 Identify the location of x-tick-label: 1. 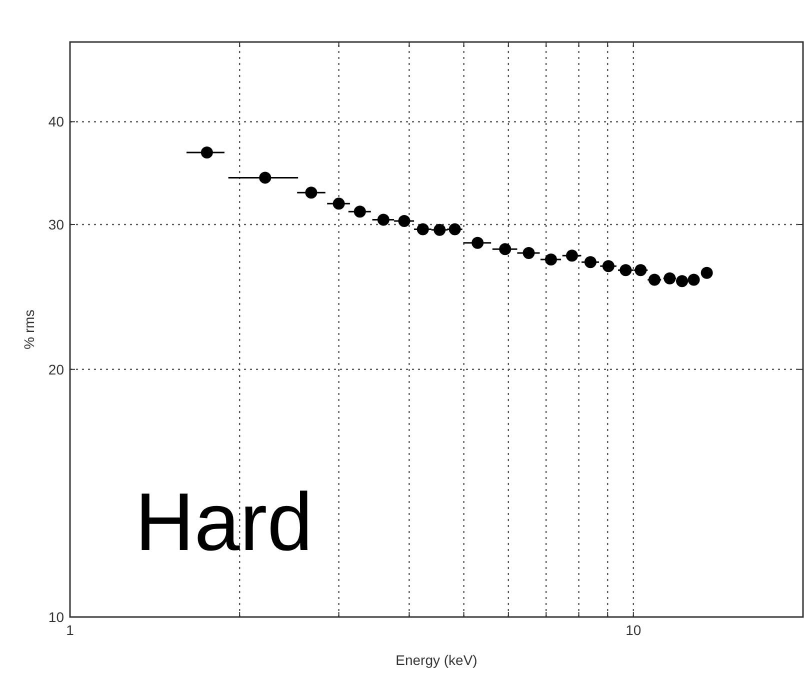
(70, 630).